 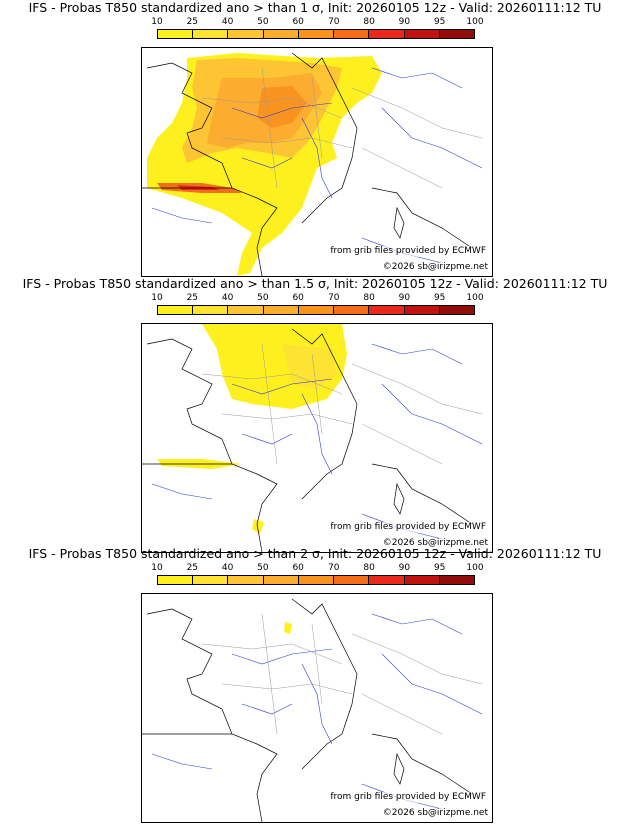 I want to click on rivers, so click(x=317, y=711).